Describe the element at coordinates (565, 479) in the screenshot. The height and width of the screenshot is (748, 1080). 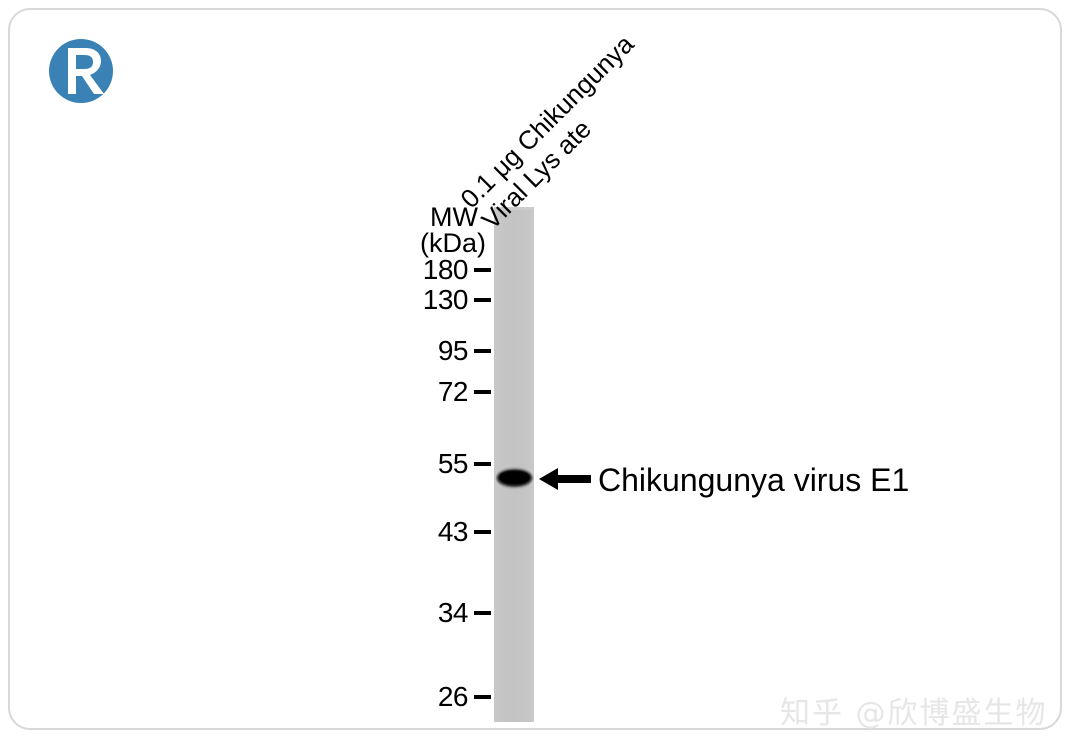
I see `left-arrow-icon` at that location.